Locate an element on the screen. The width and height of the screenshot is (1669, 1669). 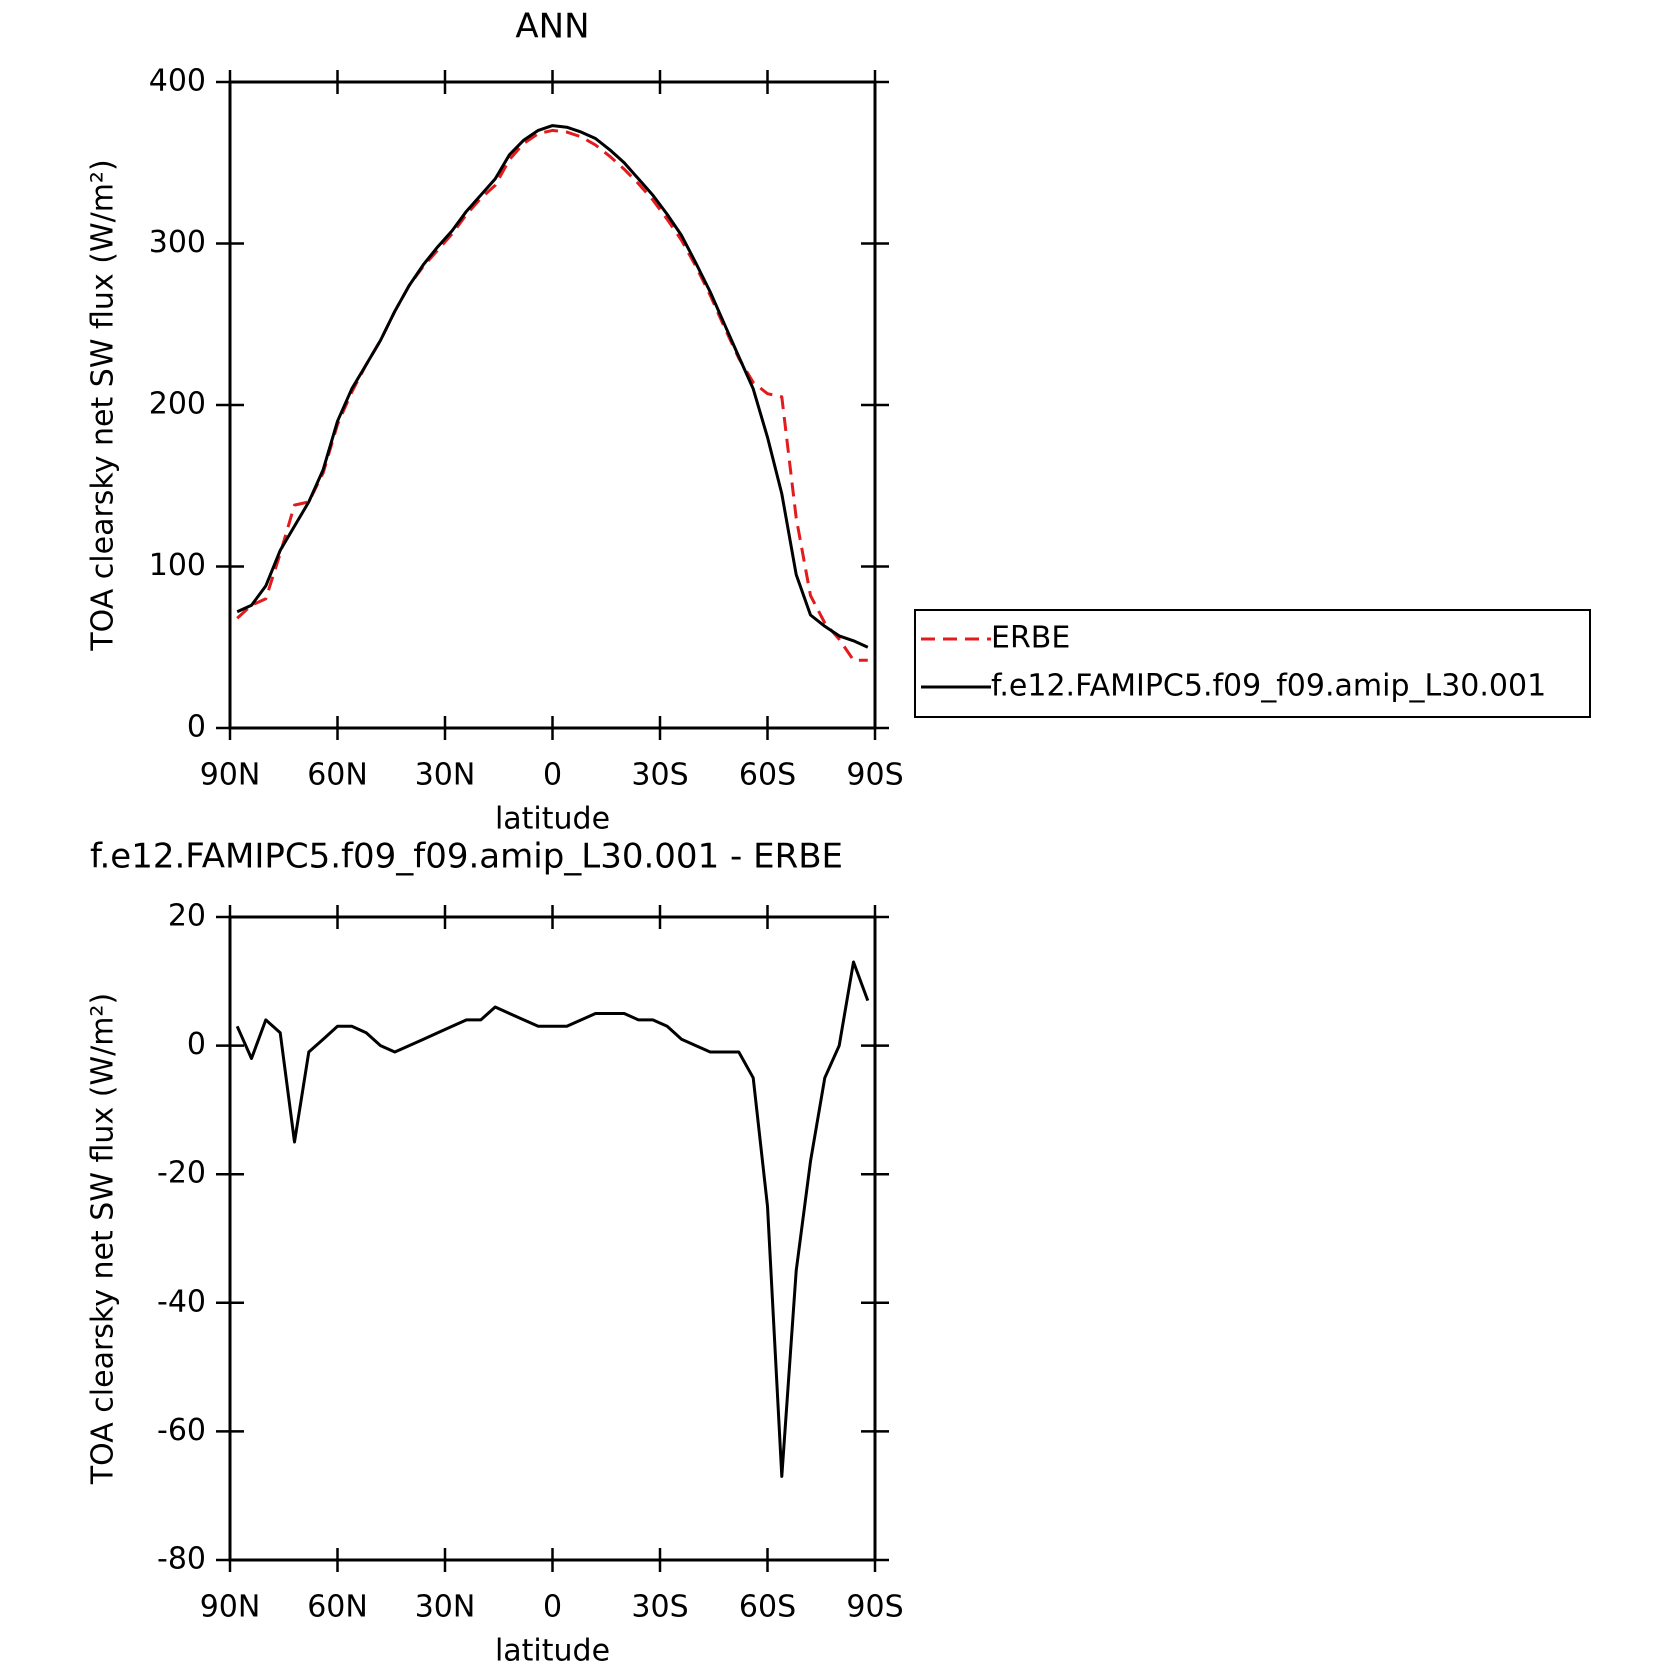
y-tick-label: -20 is located at coordinates (181, 1173).